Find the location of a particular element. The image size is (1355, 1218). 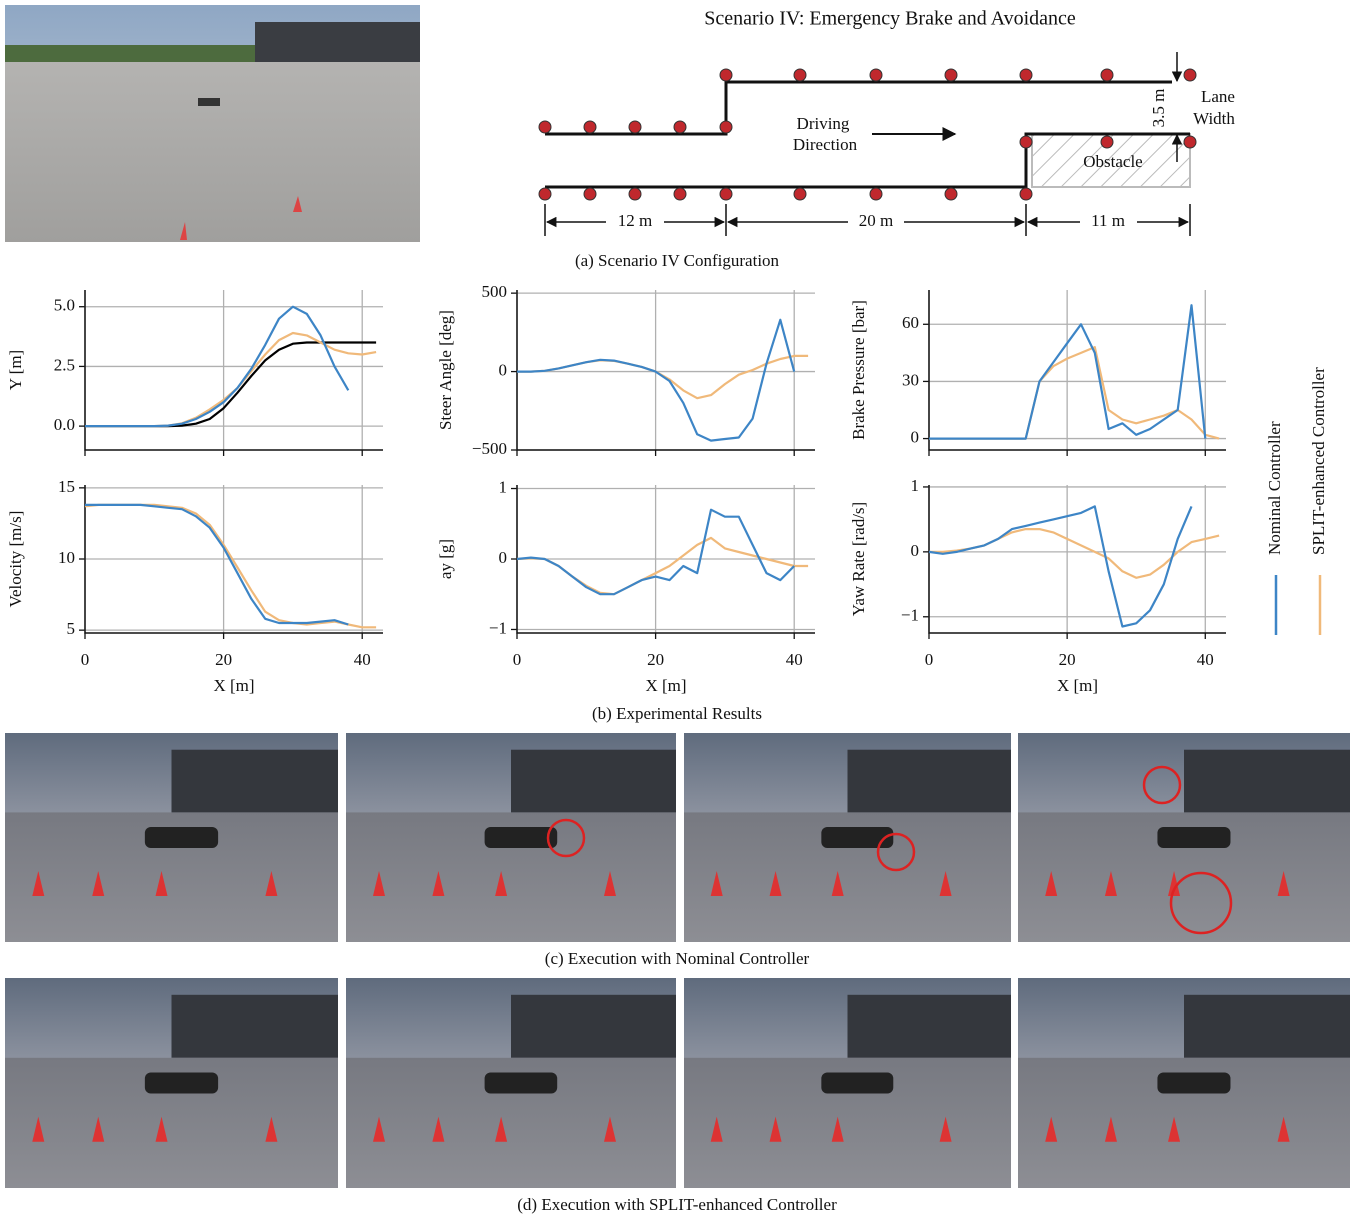

caption: (b) Experimental Results is located at coordinates (677, 713).